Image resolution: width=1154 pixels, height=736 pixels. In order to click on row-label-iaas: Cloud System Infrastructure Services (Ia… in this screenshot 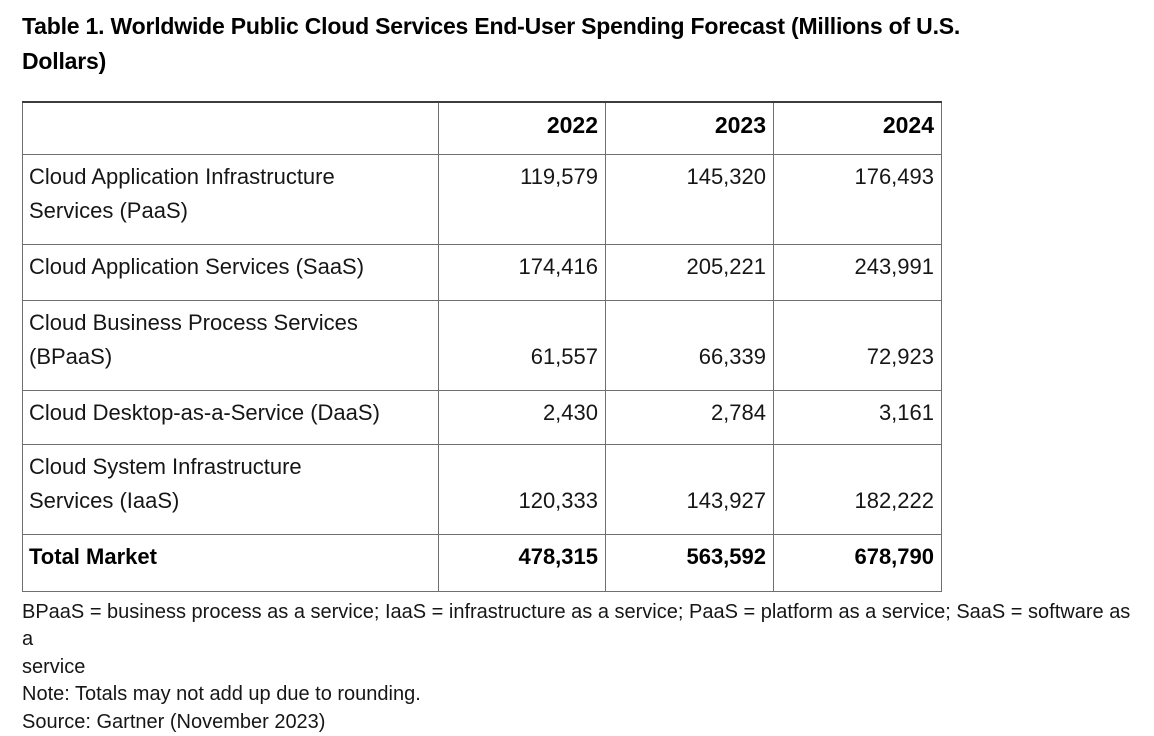, I will do `click(231, 489)`.